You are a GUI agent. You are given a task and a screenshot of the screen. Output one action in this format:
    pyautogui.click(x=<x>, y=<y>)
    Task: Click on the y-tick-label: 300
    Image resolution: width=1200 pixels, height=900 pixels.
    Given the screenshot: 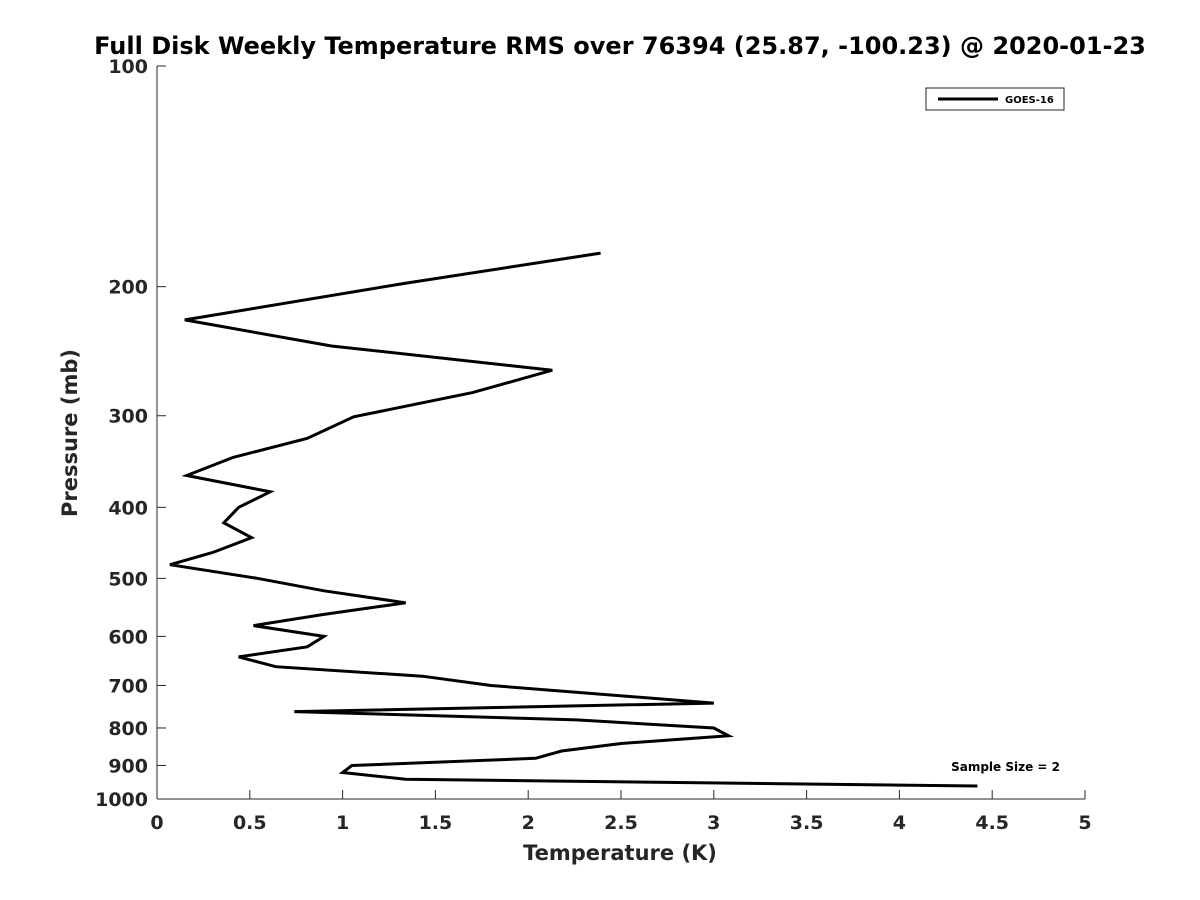 What is the action you would take?
    pyautogui.click(x=128, y=417)
    